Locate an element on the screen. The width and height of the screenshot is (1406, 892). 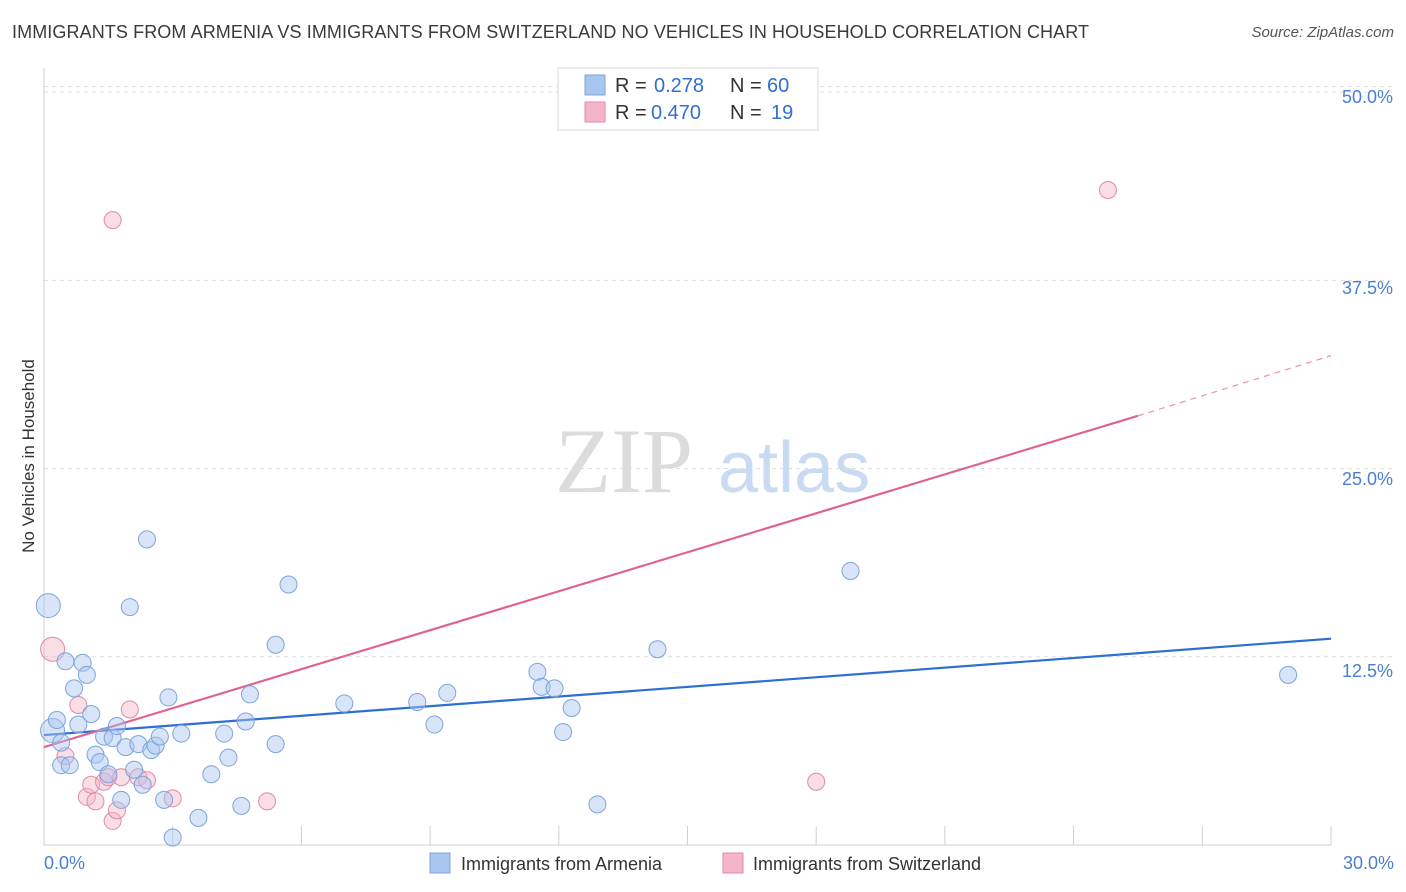
trendline-armenia is located at coordinates (687, 687).